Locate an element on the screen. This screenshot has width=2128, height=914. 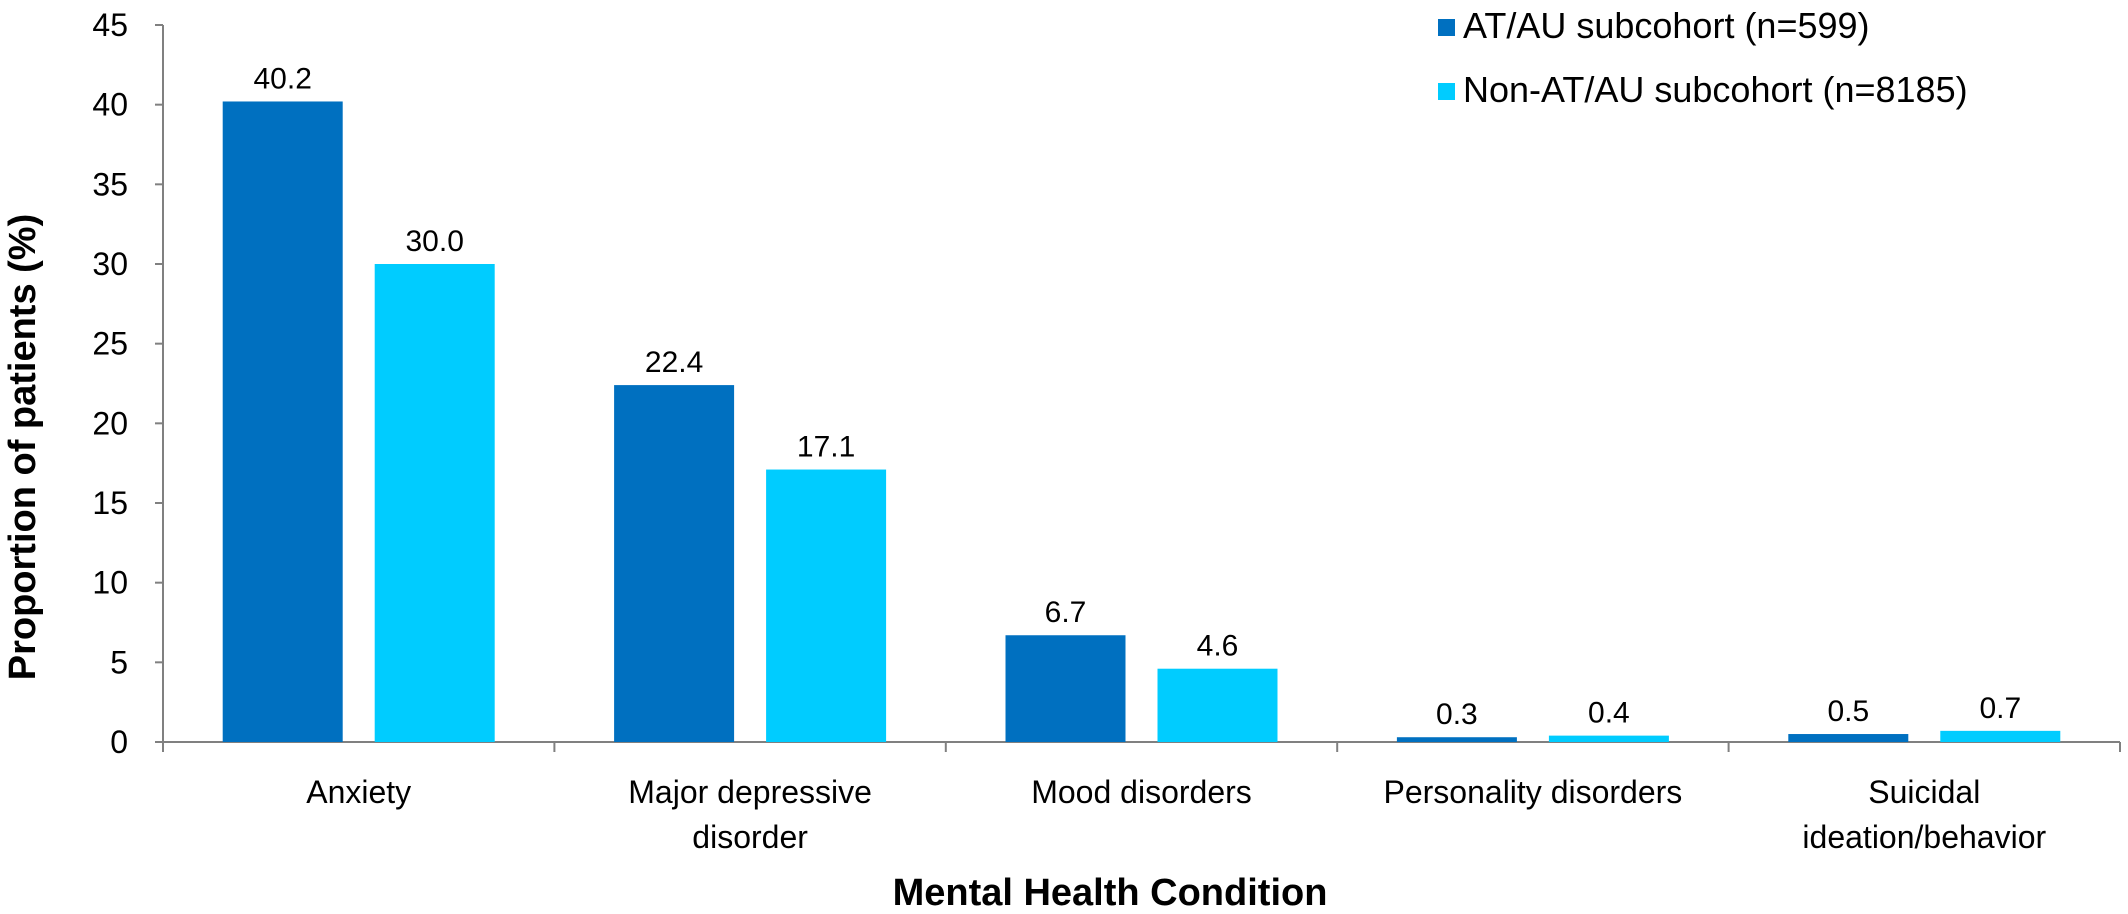
x-axis-title: Mental Health Condition is located at coordinates (1110, 893).